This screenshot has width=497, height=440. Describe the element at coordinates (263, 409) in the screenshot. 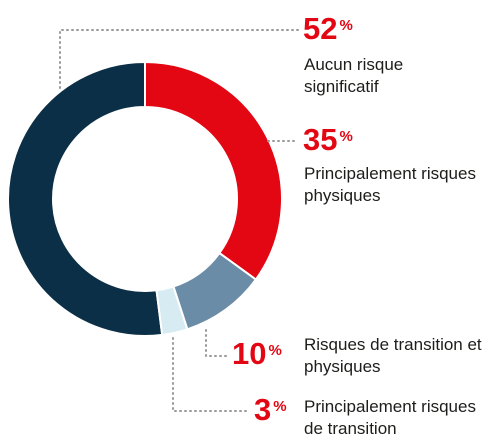

I see `value-number: 3` at that location.